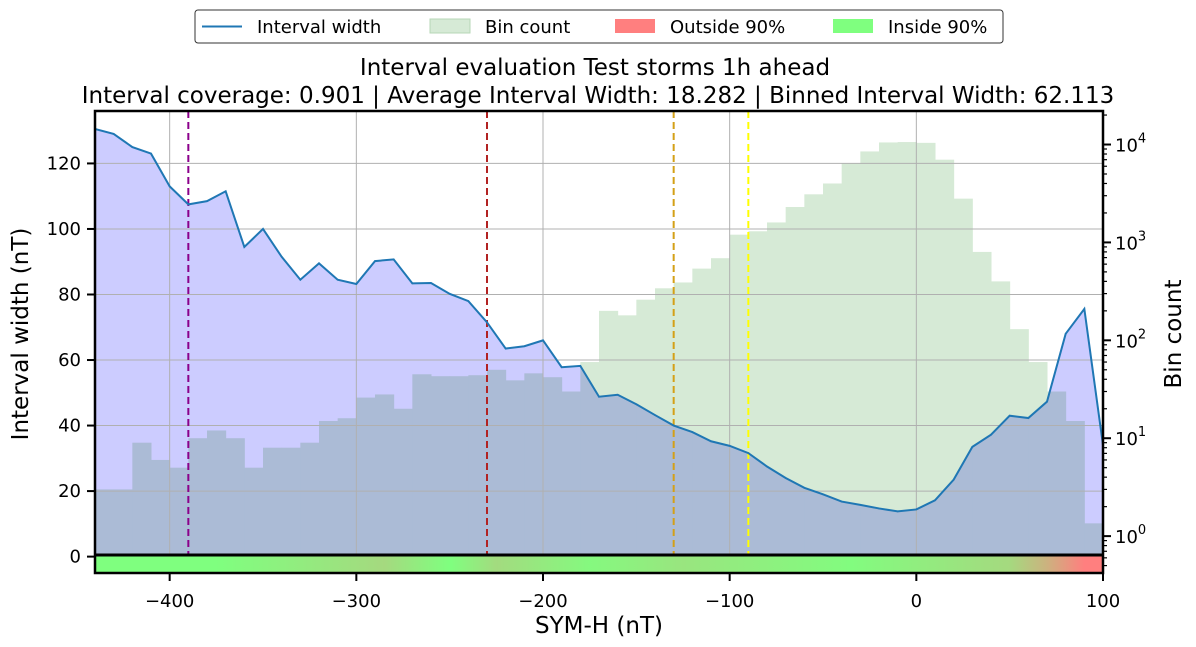 The image size is (1196, 647). I want to click on y2-tick-exponent: 2, so click(1142, 334).